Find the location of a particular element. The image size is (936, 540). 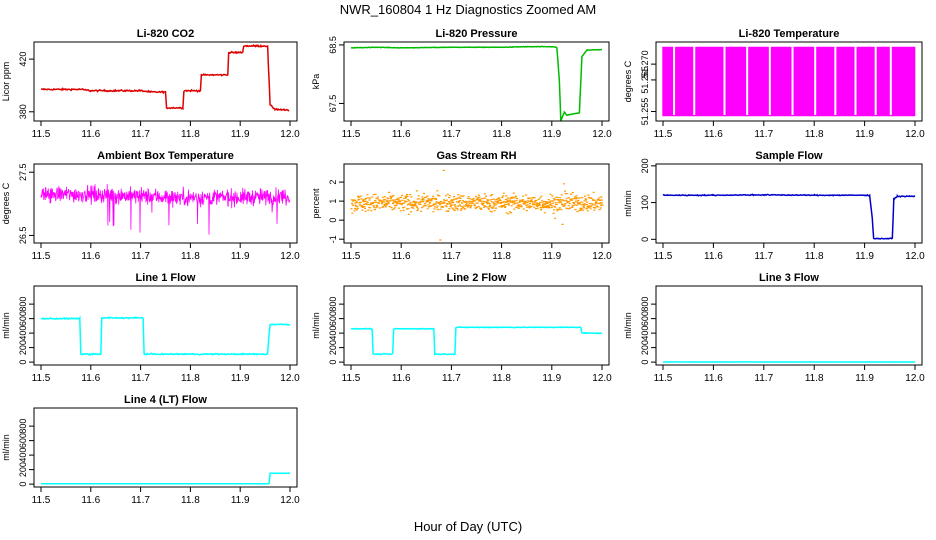

panel-title: Line 4 (LT) Flow is located at coordinates (165, 400).